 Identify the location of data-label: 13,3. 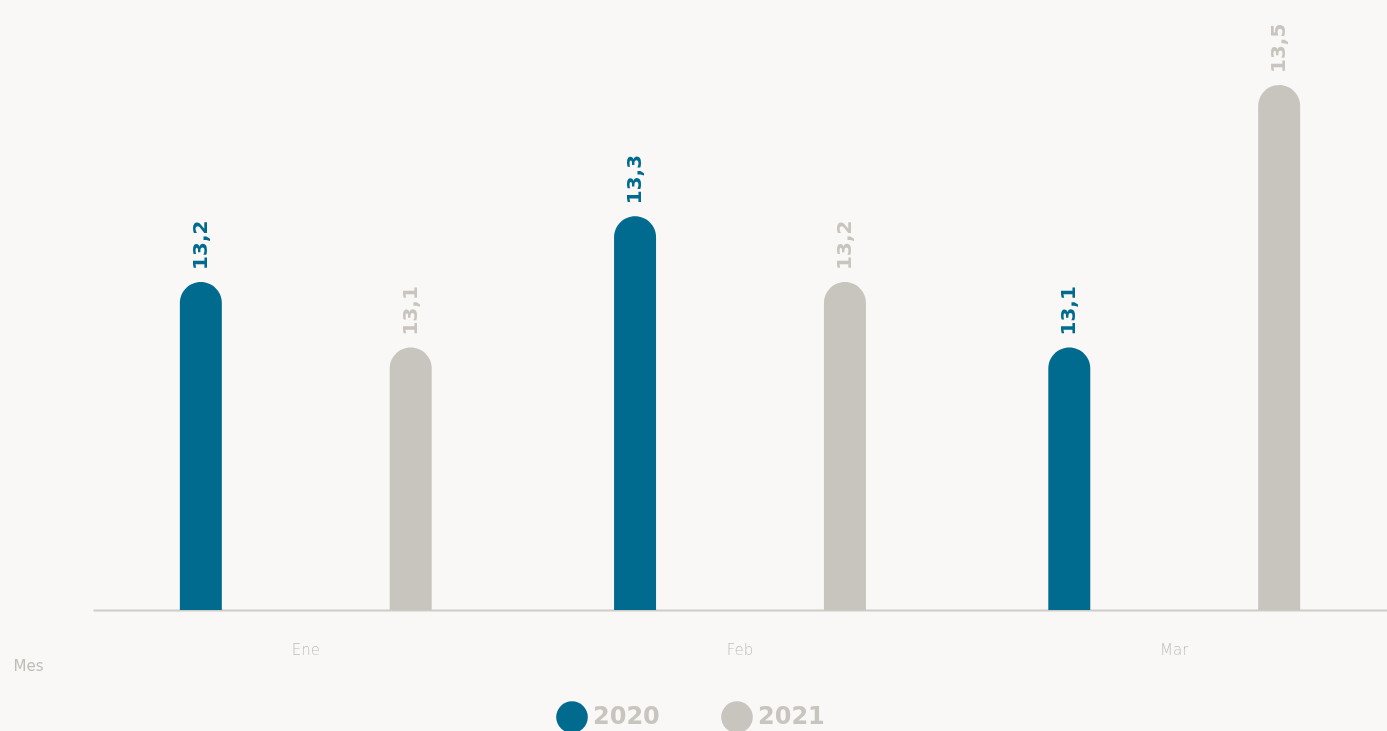
(634, 179).